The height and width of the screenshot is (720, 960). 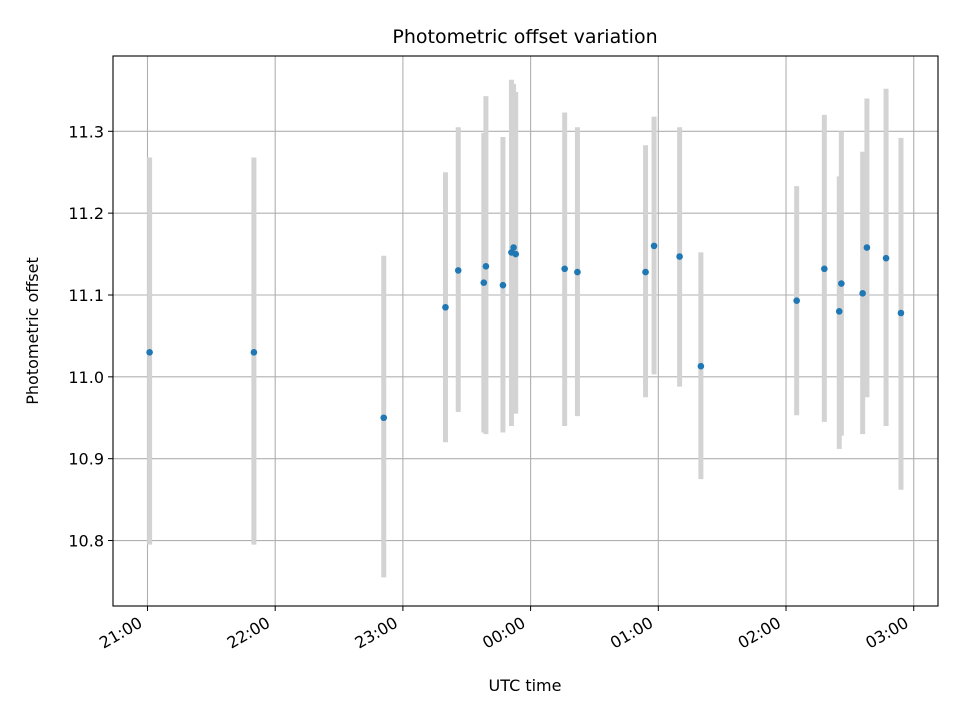 What do you see at coordinates (631, 633) in the screenshot?
I see `x-tick-label: 01:00` at bounding box center [631, 633].